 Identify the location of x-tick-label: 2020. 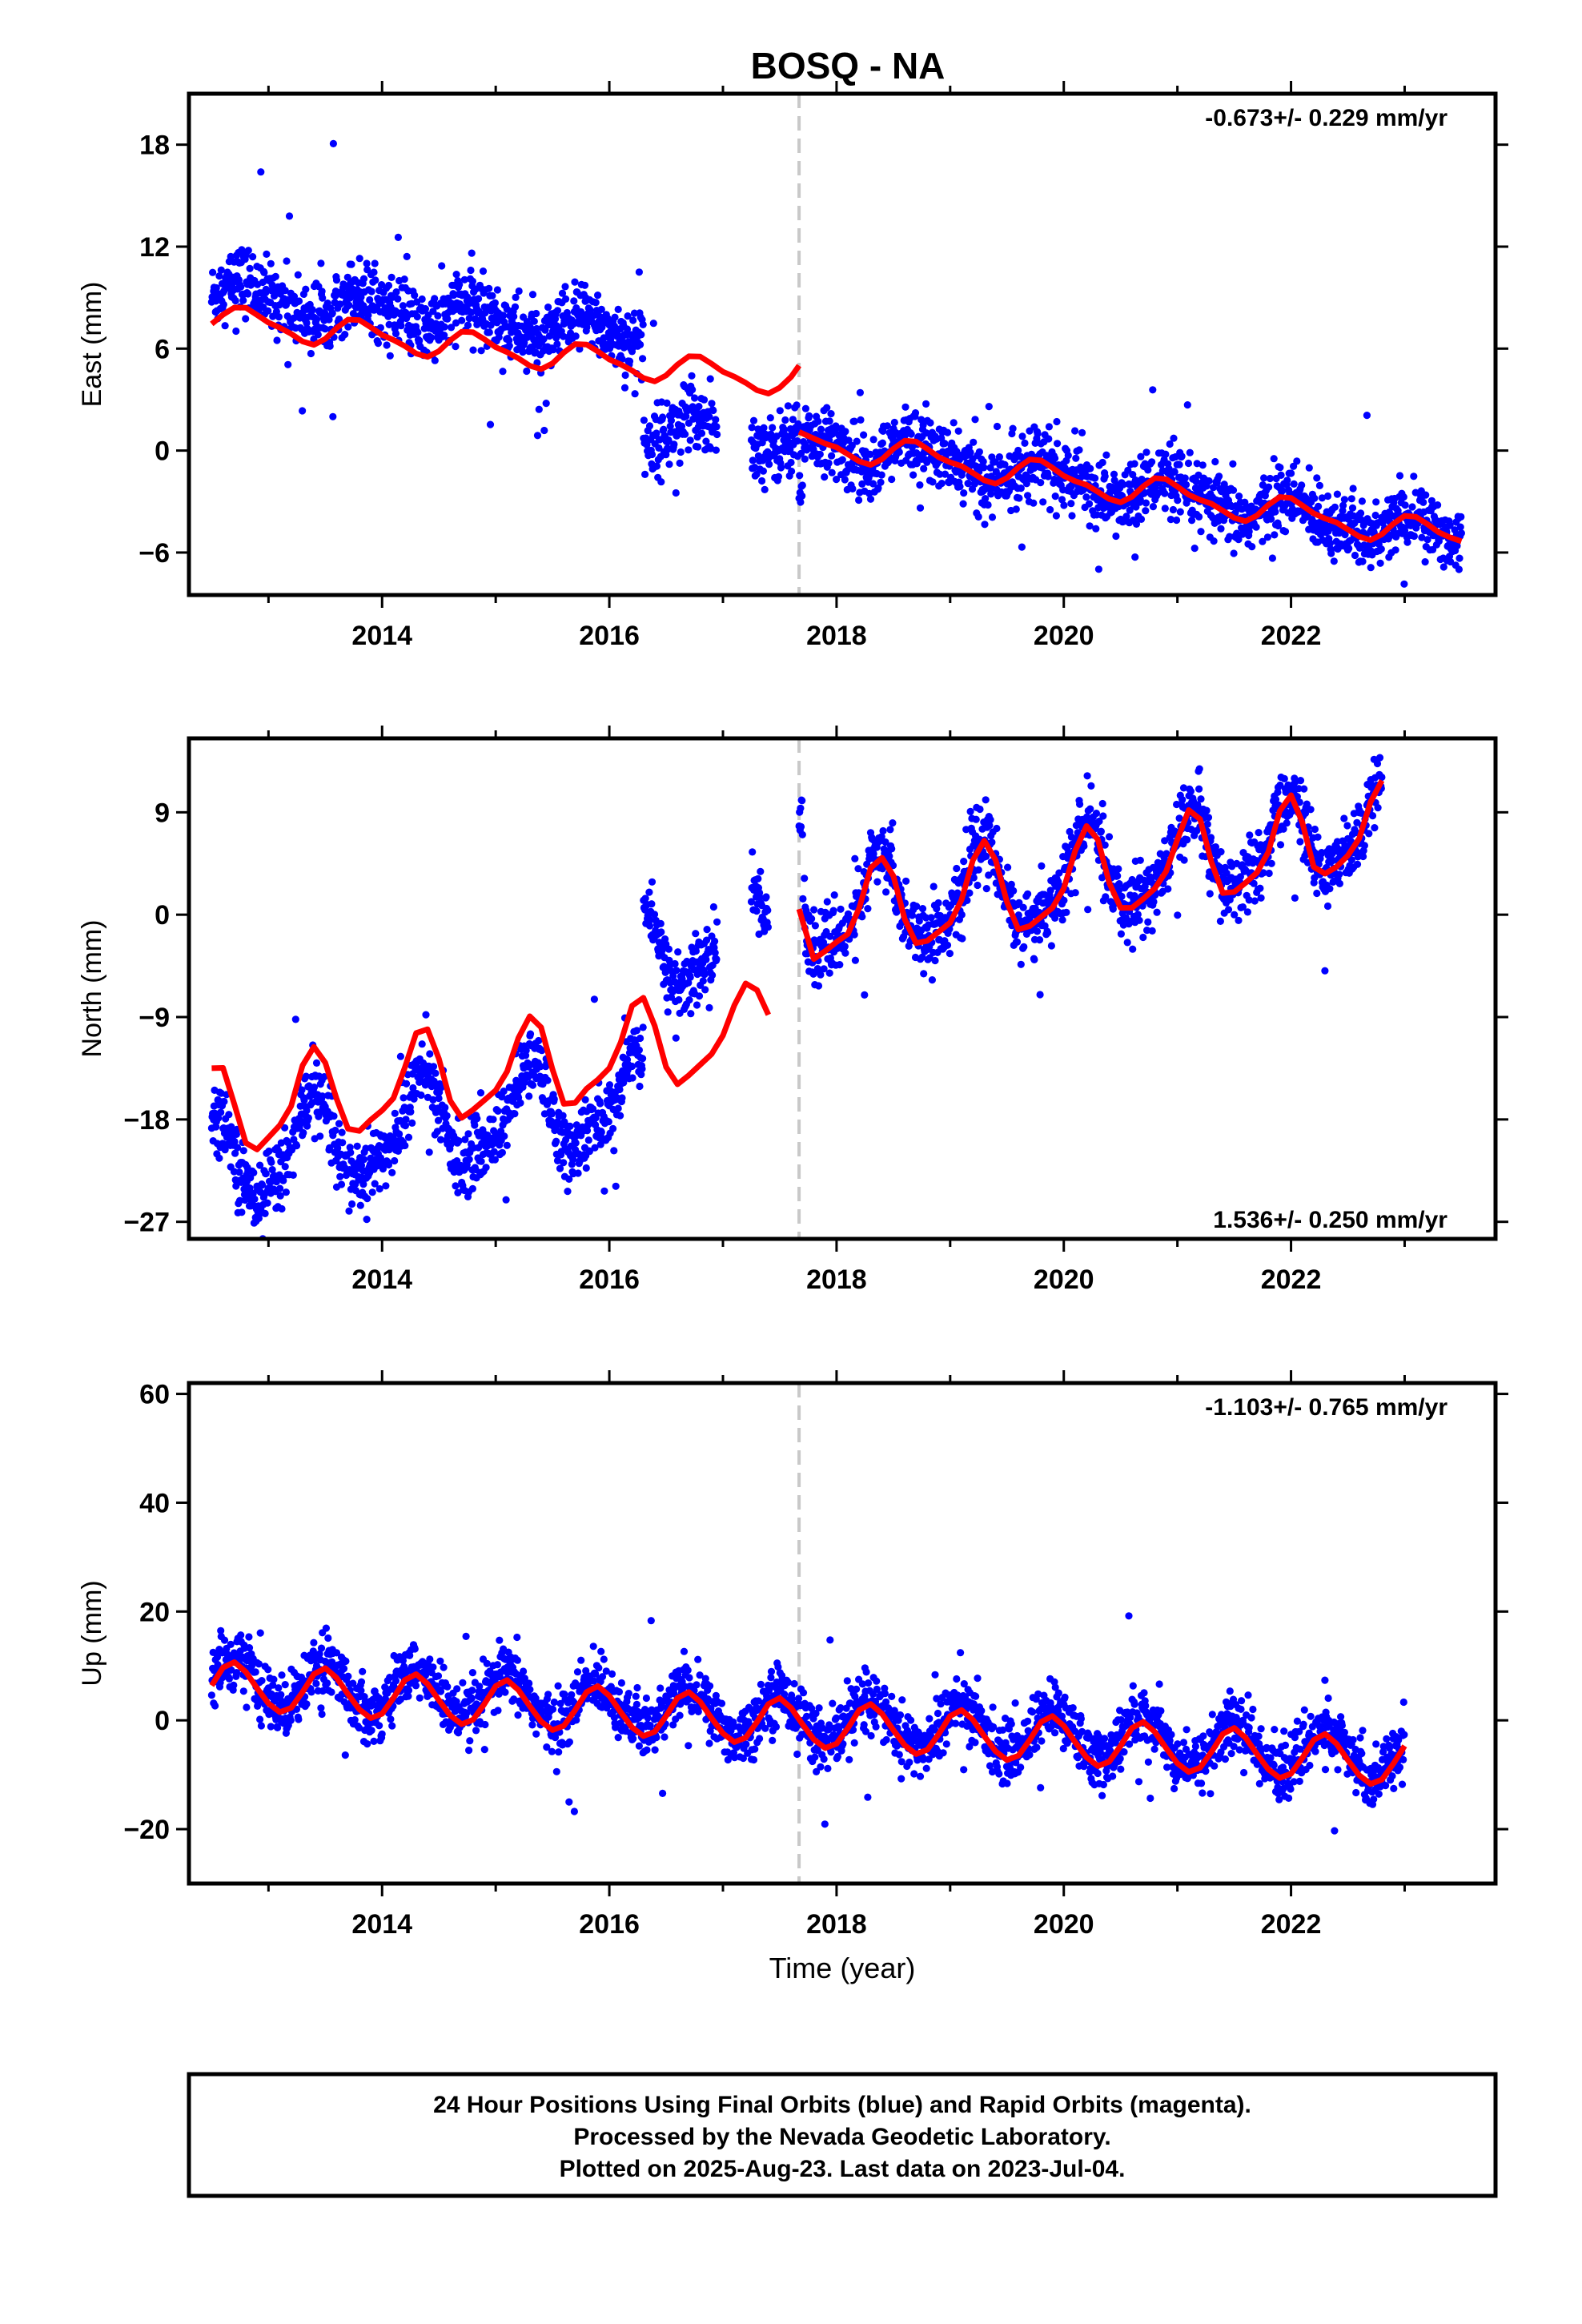
(1064, 636).